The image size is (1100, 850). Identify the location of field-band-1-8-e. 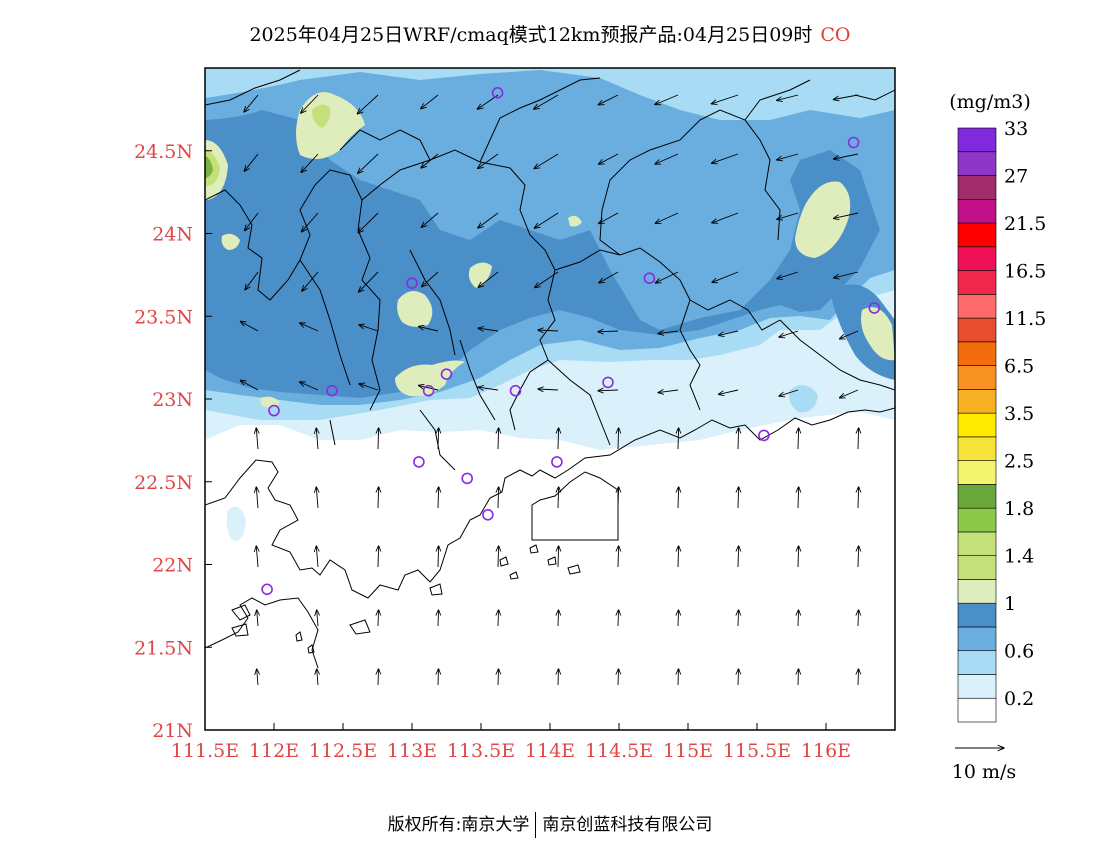
(480, 275).